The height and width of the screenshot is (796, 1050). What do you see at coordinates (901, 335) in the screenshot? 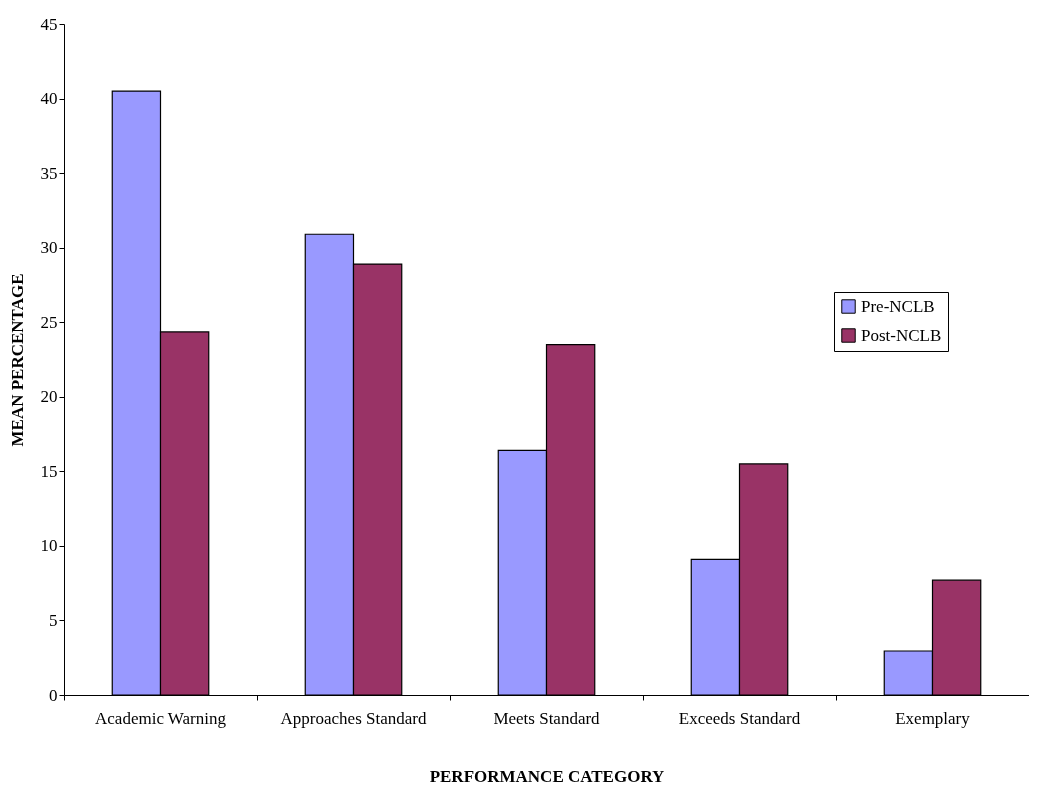
I see `legend-label: Post-NCLB` at bounding box center [901, 335].